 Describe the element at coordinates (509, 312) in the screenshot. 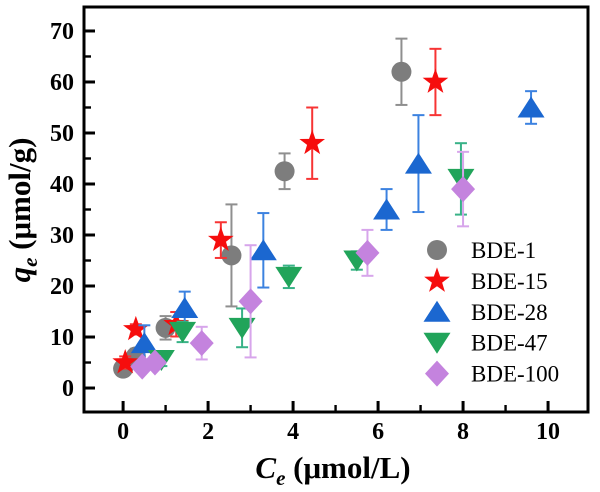

I see `legend-label-BDE-28: BDE-28` at that location.